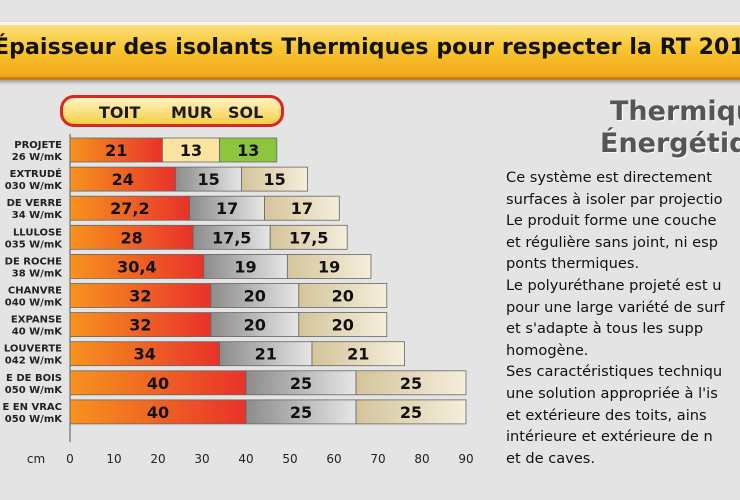  Describe the element at coordinates (675, 111) in the screenshot. I see `side-title-line1: Thermiqu` at that location.